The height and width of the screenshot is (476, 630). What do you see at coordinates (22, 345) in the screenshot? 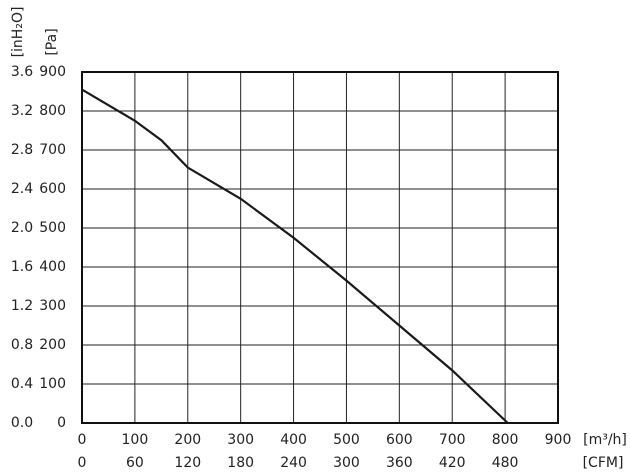
I see `y2-tick-label: 0.8` at bounding box center [22, 345].